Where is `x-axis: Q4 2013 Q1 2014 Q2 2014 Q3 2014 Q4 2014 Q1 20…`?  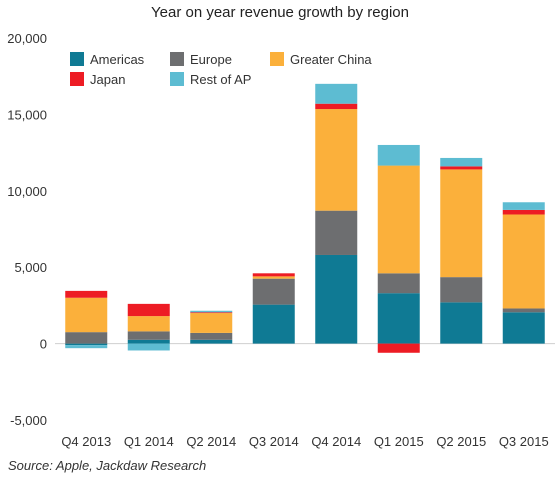 x-axis: Q4 2013 Q1 2014 Q2 2014 Q3 2014 Q4 2014 Q1 20… is located at coordinates (304, 441).